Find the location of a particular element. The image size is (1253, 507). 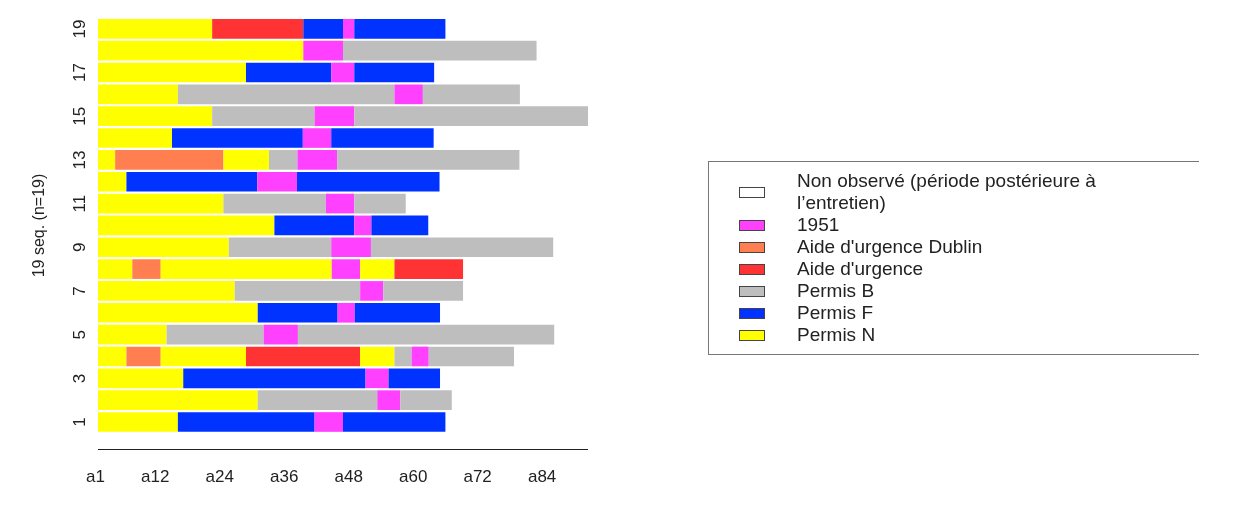

y-tick-label: 5 is located at coordinates (80, 334).